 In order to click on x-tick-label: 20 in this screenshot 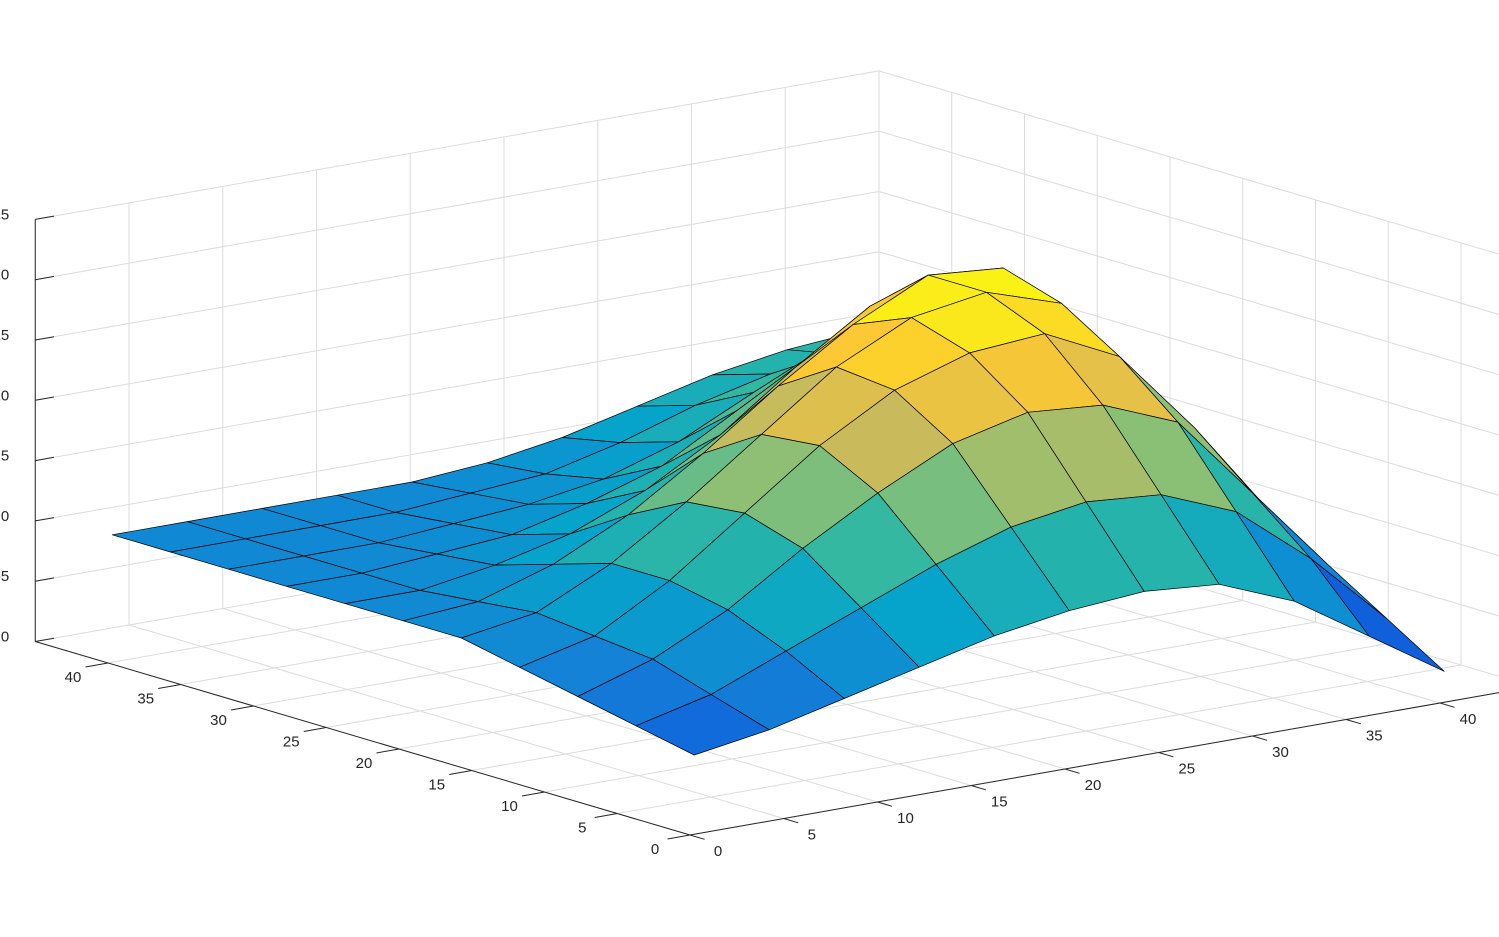, I will do `click(1093, 785)`.